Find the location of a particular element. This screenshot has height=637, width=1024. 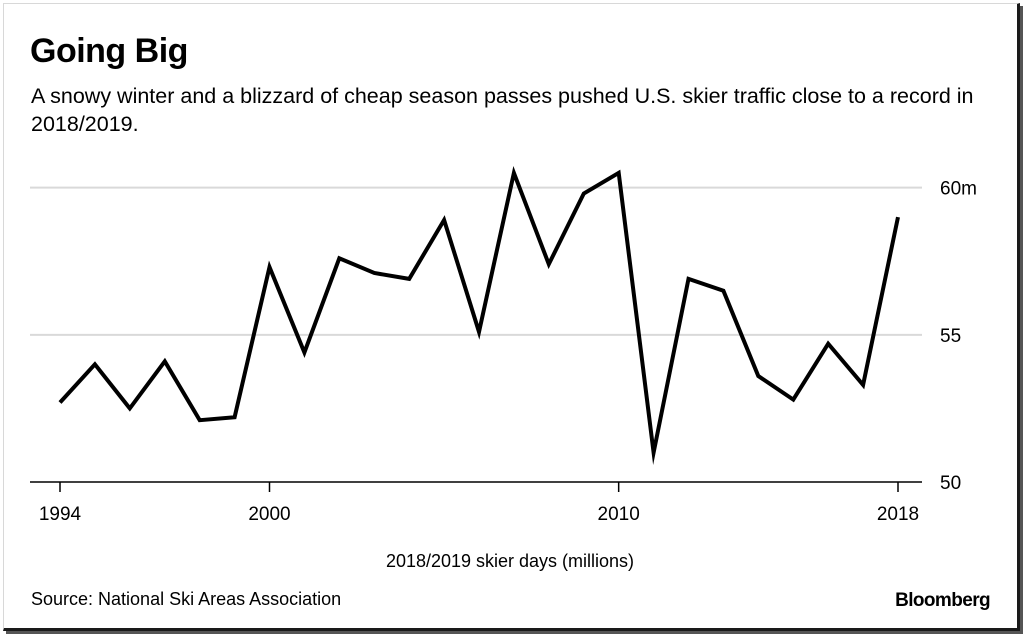

x-tick-label: 2000 is located at coordinates (269, 514).